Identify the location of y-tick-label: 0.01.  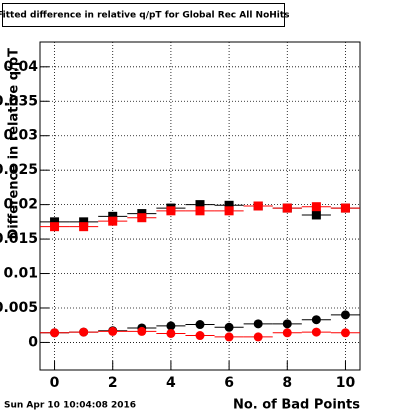
(20, 274).